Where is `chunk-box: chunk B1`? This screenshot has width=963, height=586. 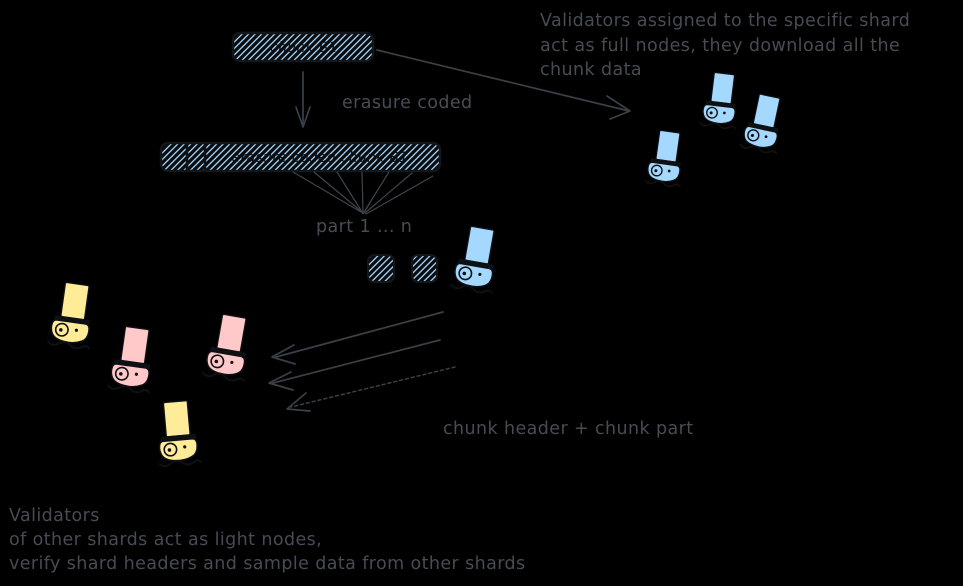
chunk-box: chunk B1 is located at coordinates (303, 47).